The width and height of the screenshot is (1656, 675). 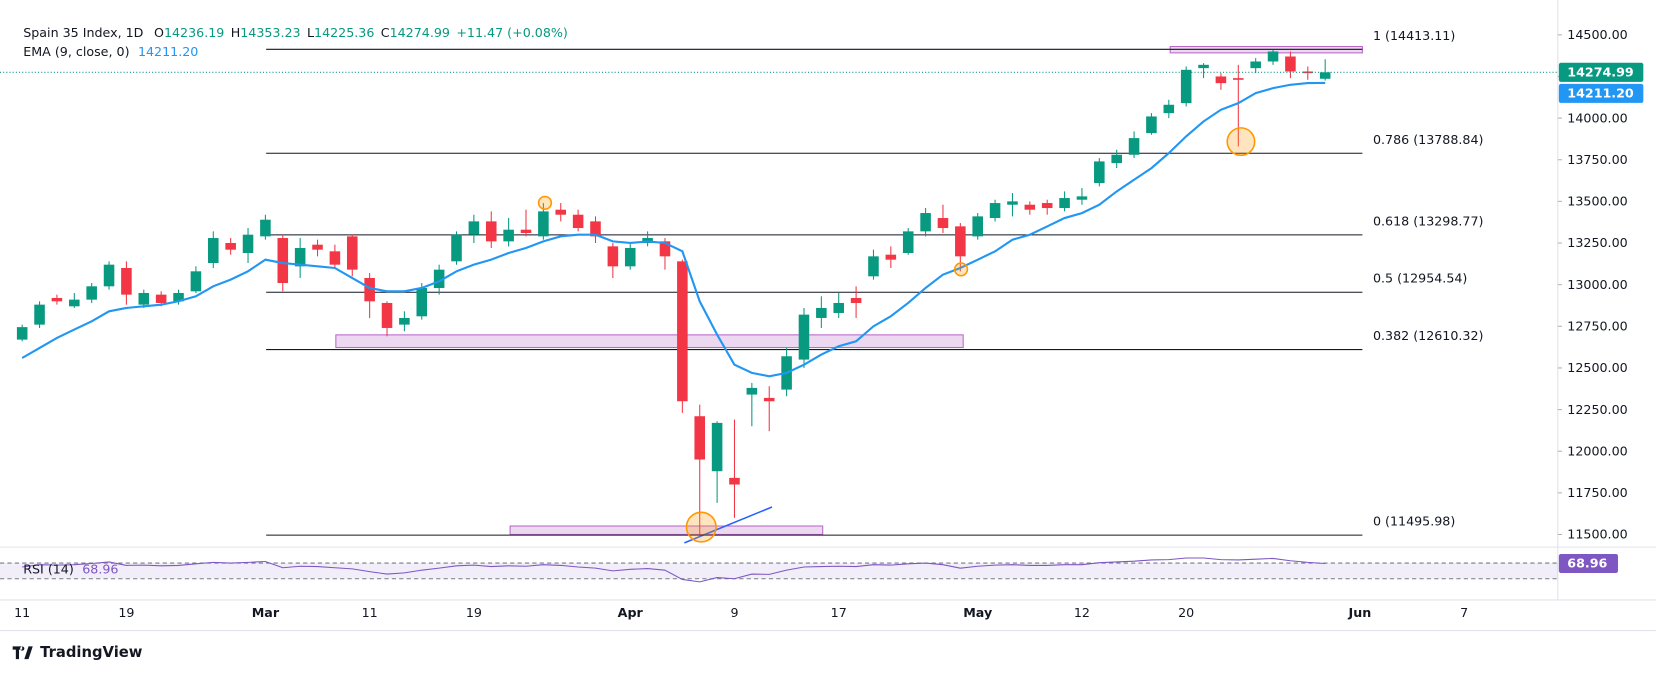 I want to click on logo, so click(x=22, y=653).